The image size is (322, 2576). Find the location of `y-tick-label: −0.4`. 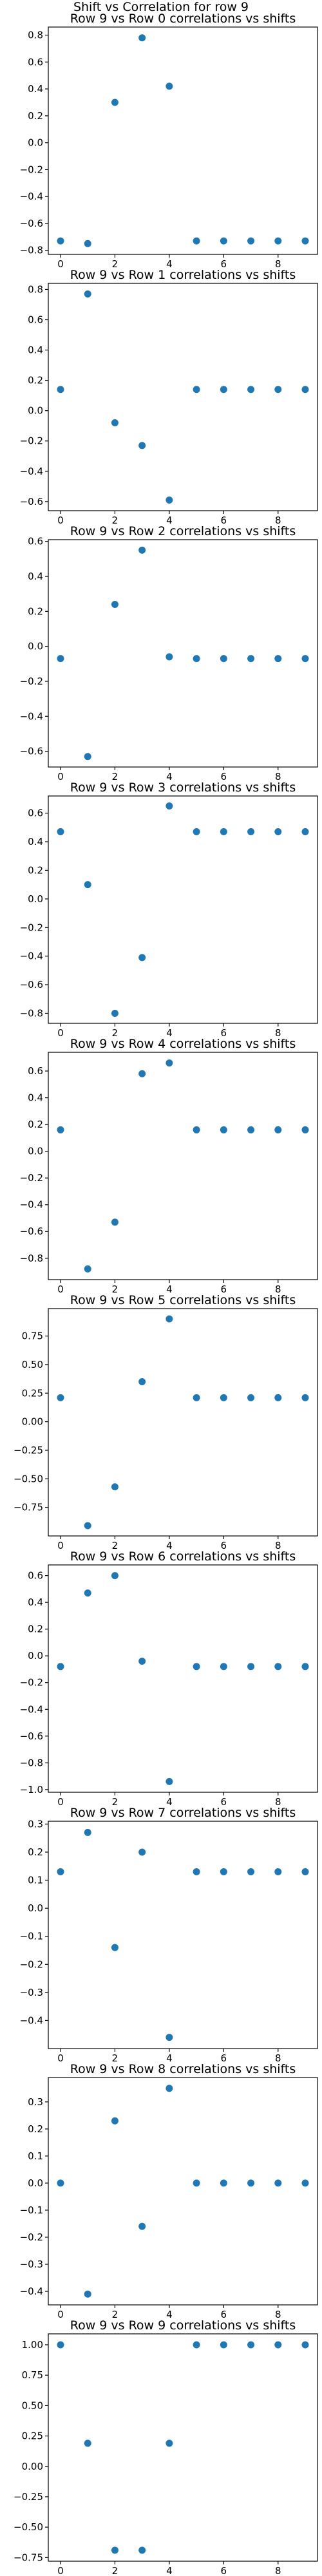

y-tick-label: −0.4 is located at coordinates (32, 1205).